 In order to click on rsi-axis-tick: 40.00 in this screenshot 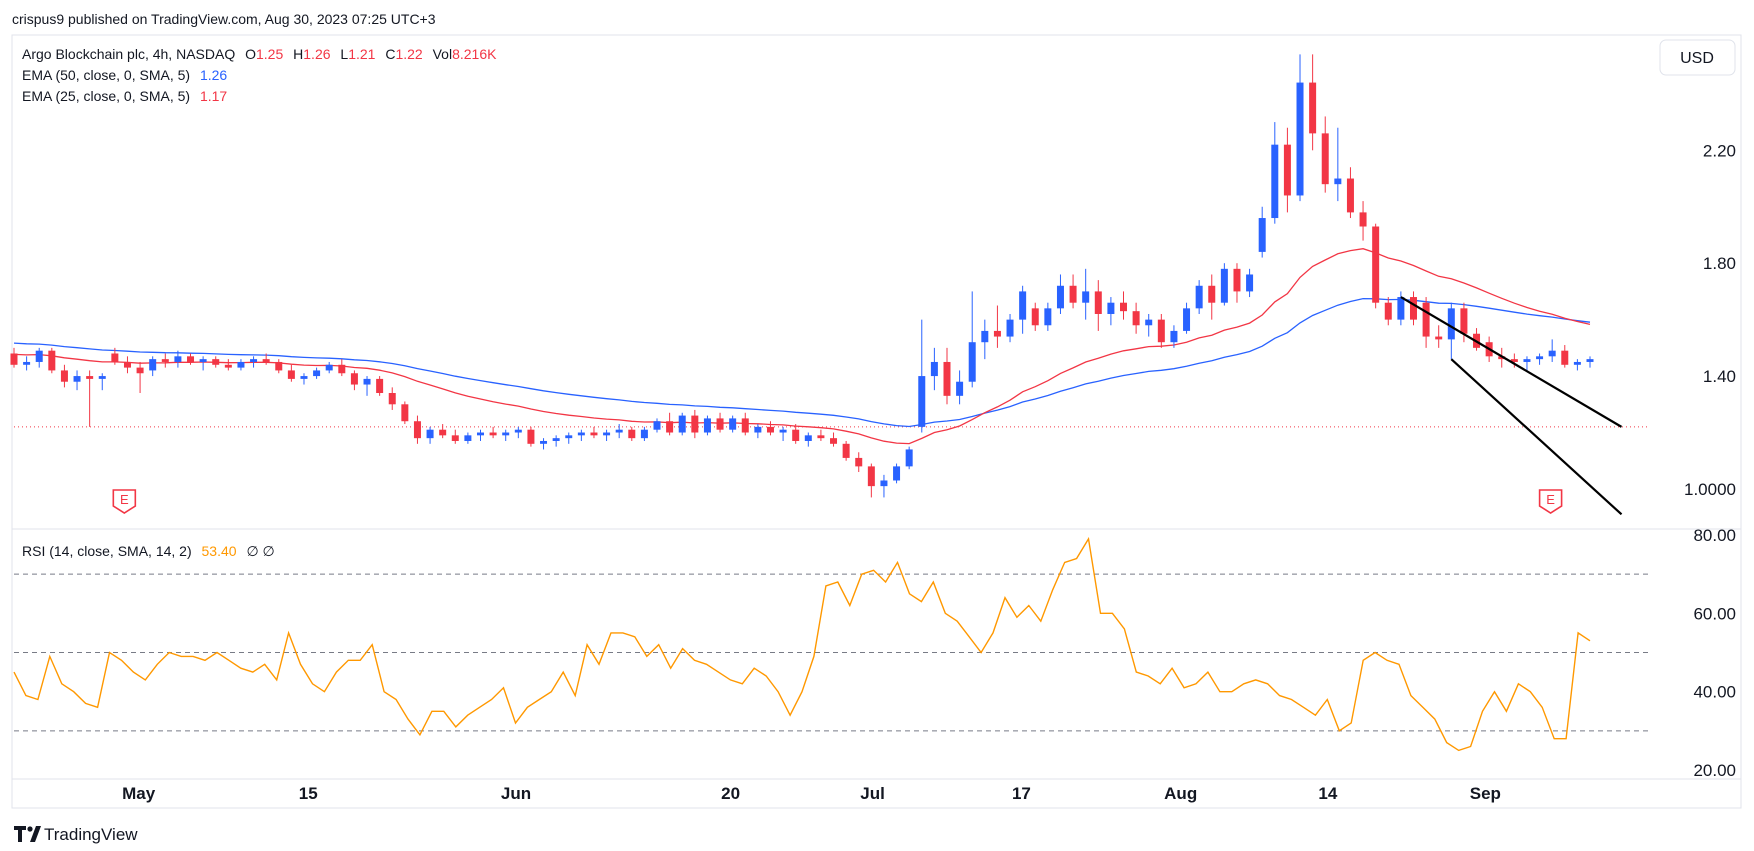, I will do `click(1714, 692)`.